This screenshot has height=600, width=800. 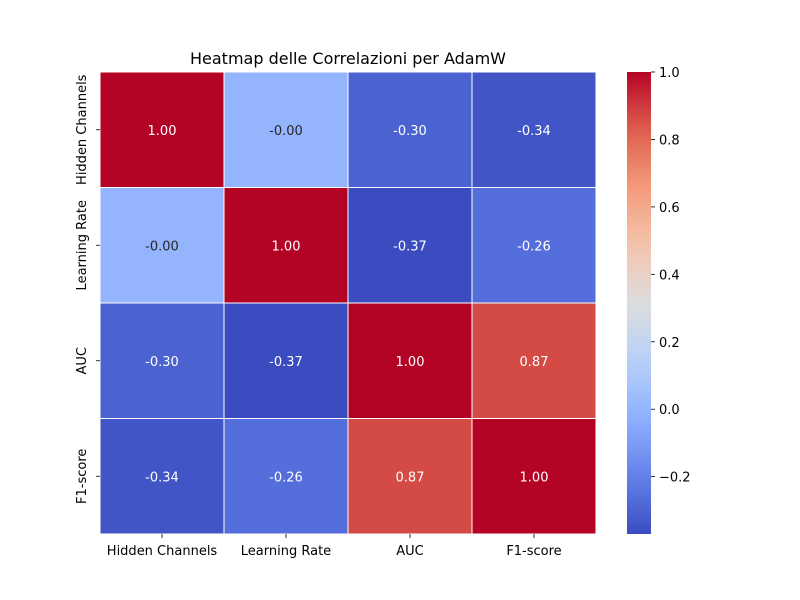 What do you see at coordinates (82, 129) in the screenshot?
I see `y-tick-label: Hidden Channels` at bounding box center [82, 129].